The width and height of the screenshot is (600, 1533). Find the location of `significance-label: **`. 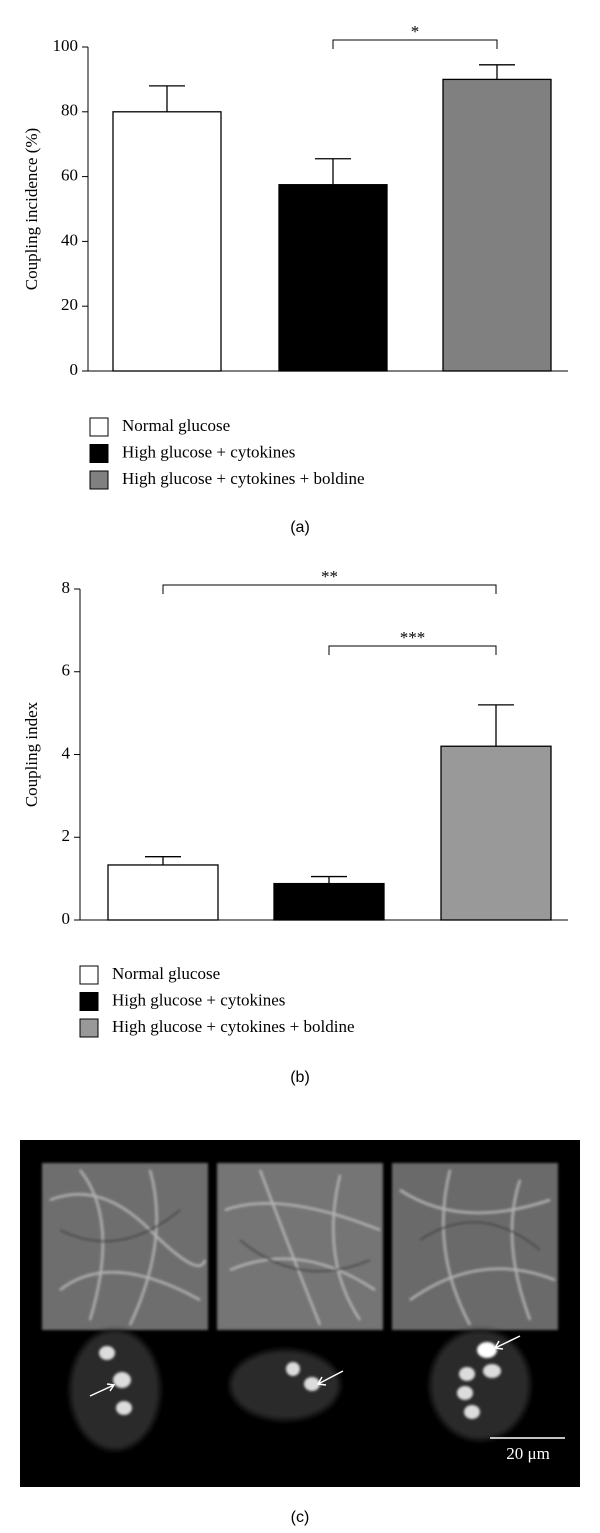

significance-label: ** is located at coordinates (329, 576).